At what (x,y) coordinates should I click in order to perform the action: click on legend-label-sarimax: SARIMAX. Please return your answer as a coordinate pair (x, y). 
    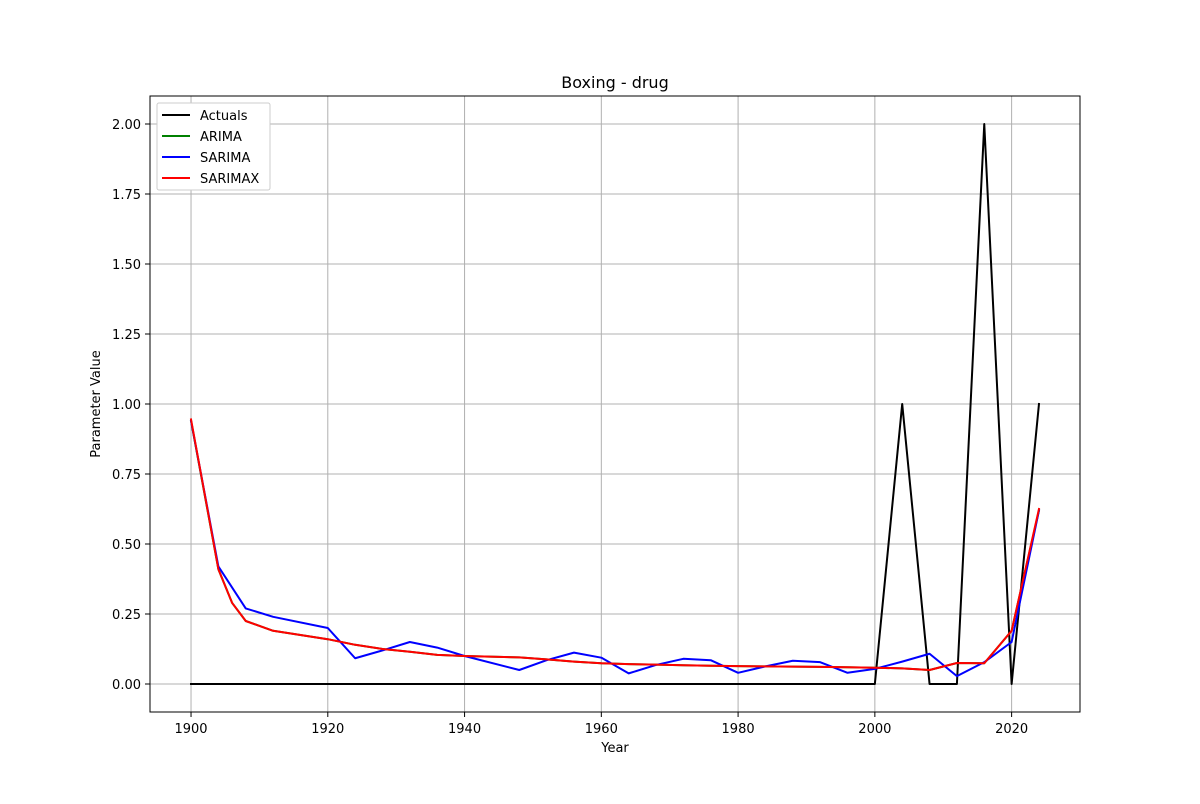
    Looking at the image, I should click on (229, 179).